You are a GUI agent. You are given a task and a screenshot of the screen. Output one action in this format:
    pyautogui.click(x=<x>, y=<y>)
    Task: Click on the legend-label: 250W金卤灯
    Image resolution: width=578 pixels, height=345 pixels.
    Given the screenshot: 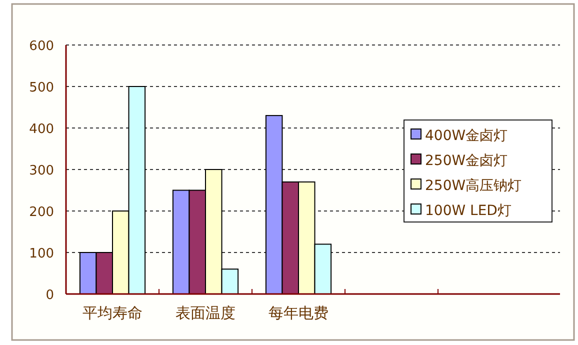 What is the action you would take?
    pyautogui.click(x=466, y=161)
    